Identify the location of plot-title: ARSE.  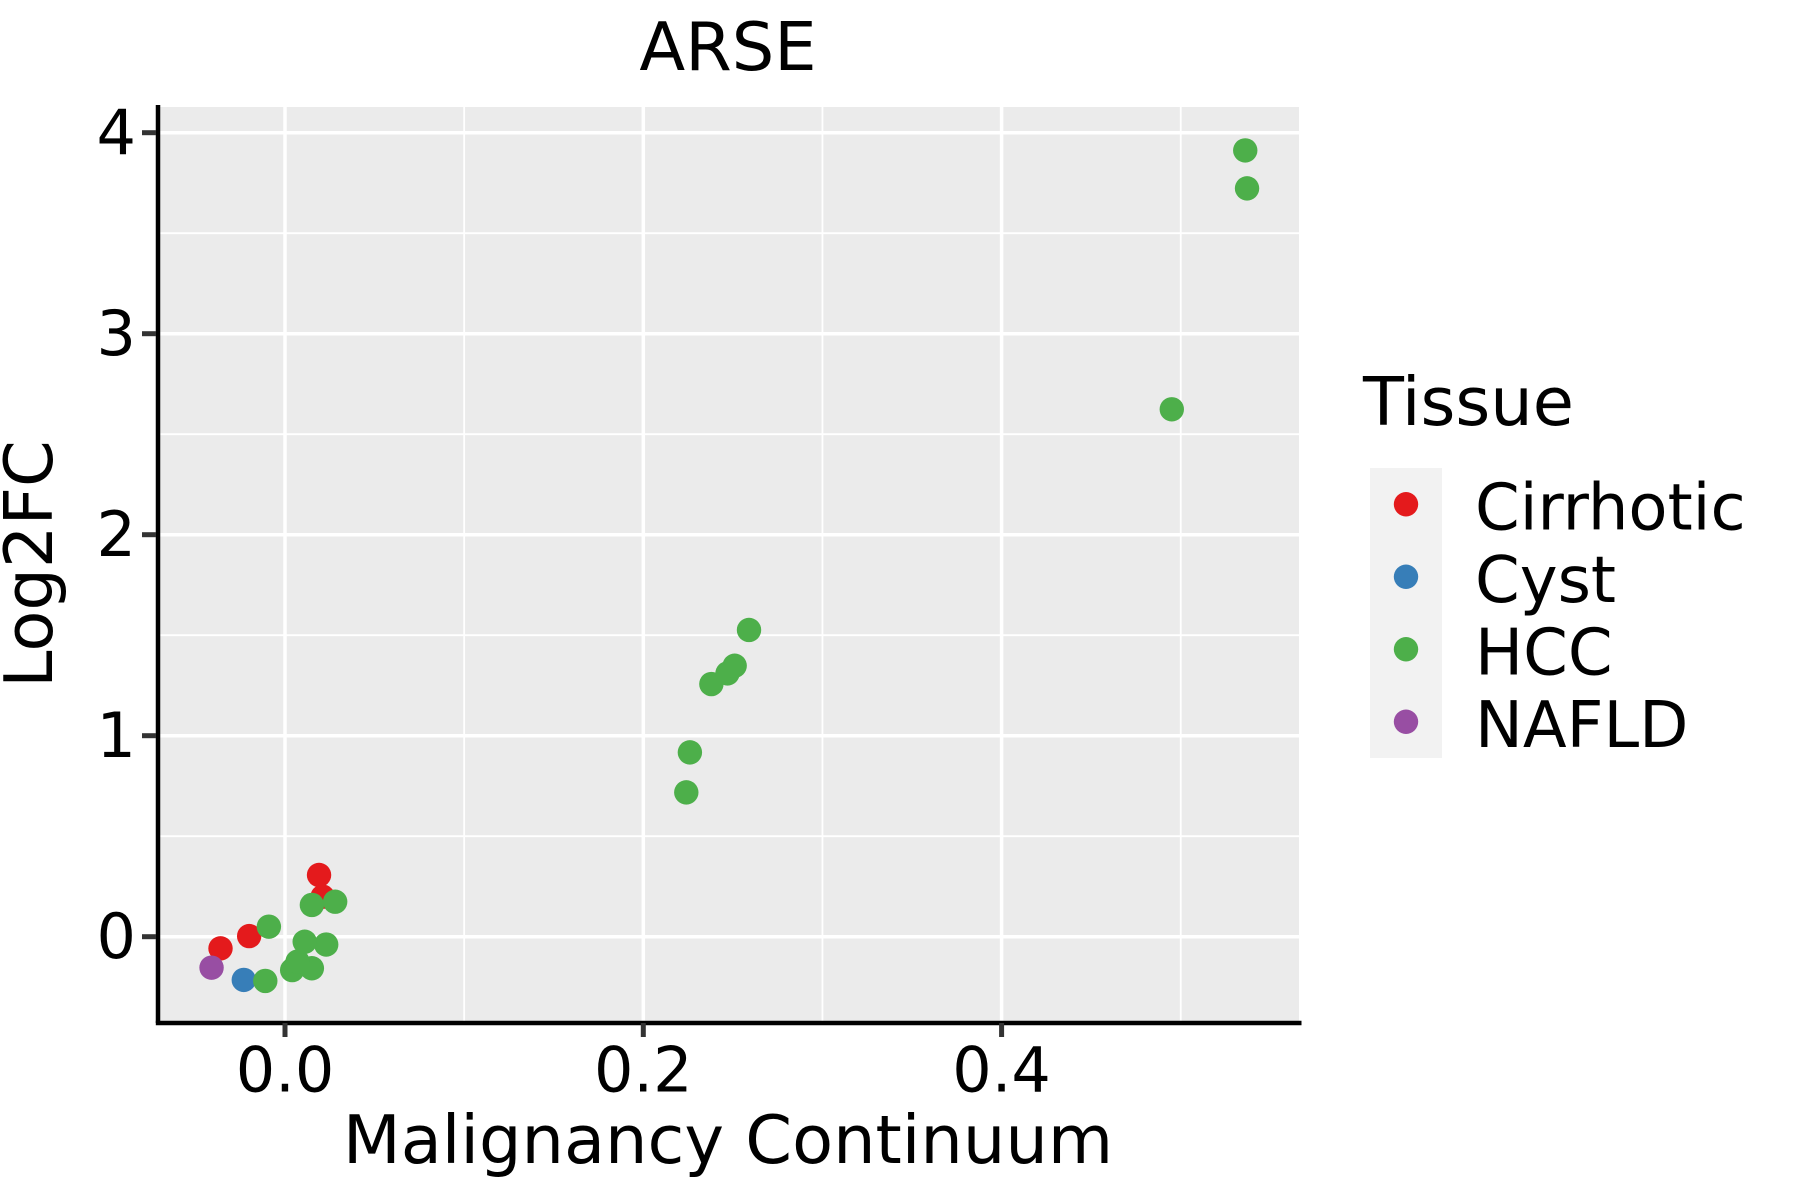
(727, 47).